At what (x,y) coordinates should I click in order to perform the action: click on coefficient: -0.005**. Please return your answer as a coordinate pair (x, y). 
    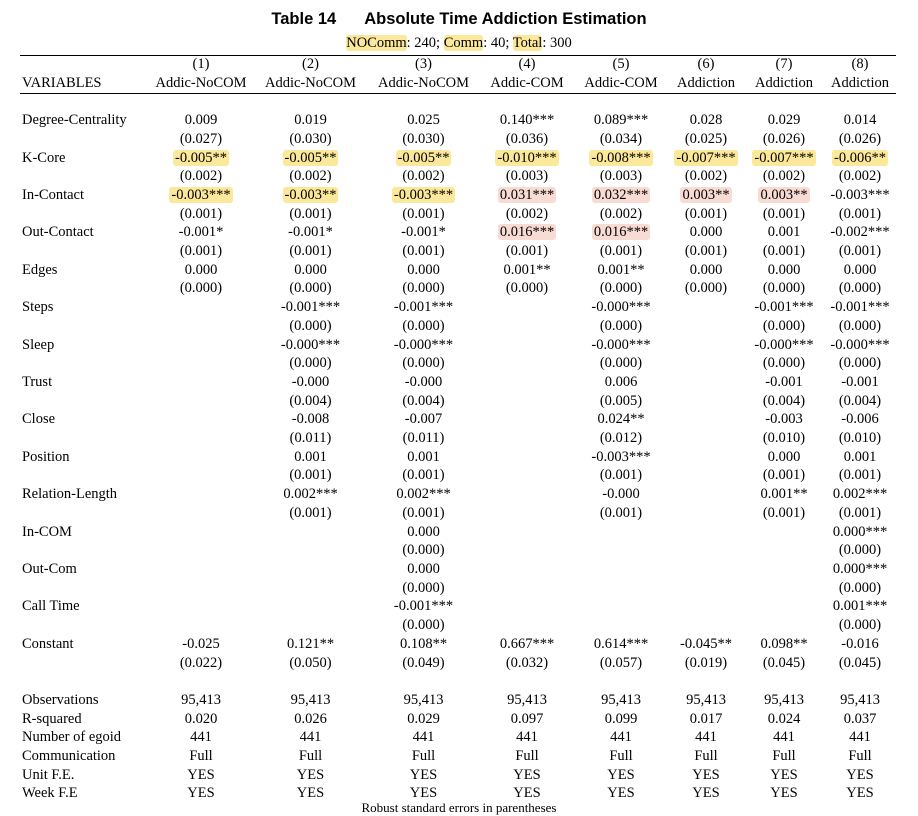
    Looking at the image, I should click on (310, 157).